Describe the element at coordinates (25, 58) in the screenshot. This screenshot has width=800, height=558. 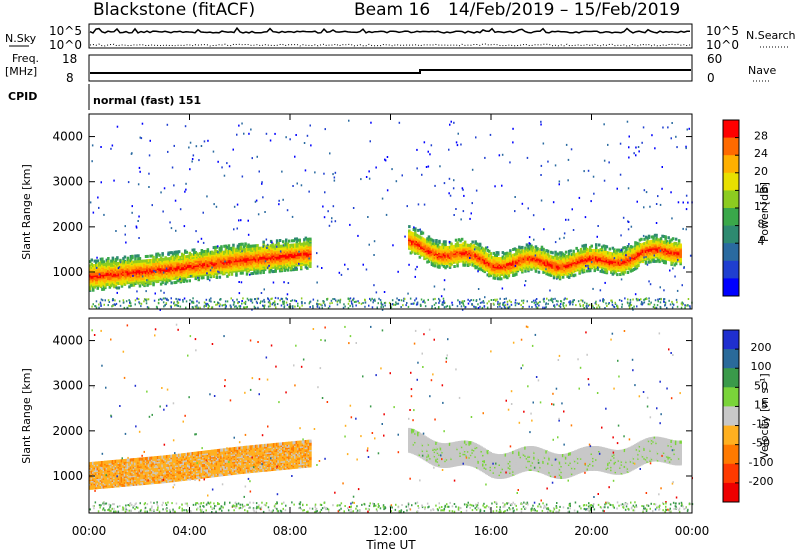
I see `freq-label: Freq.` at that location.